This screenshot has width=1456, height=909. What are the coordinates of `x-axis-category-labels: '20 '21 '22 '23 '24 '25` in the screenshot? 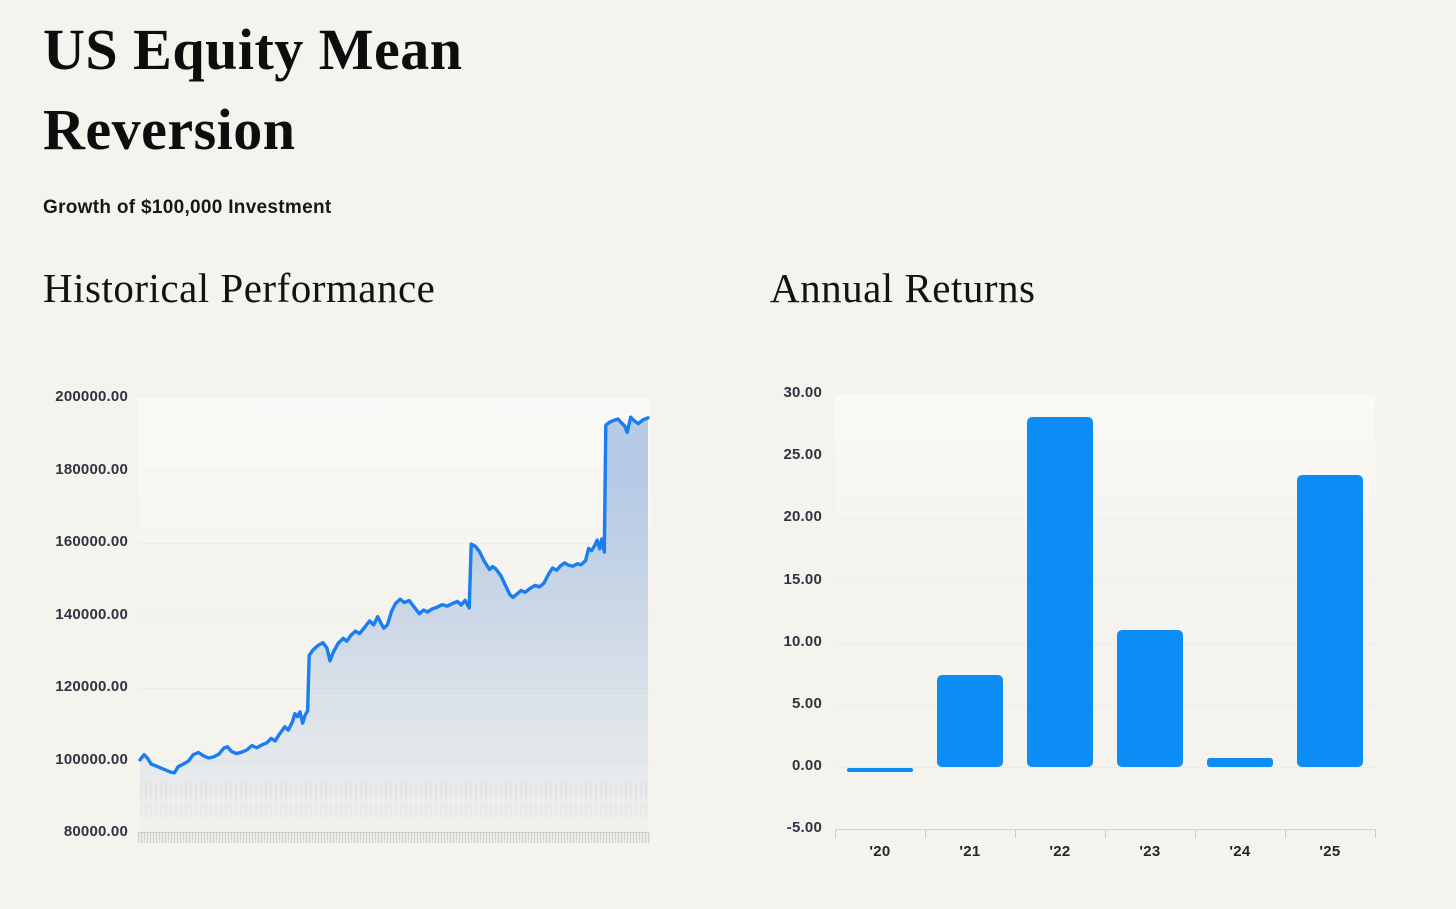 It's located at (1105, 851).